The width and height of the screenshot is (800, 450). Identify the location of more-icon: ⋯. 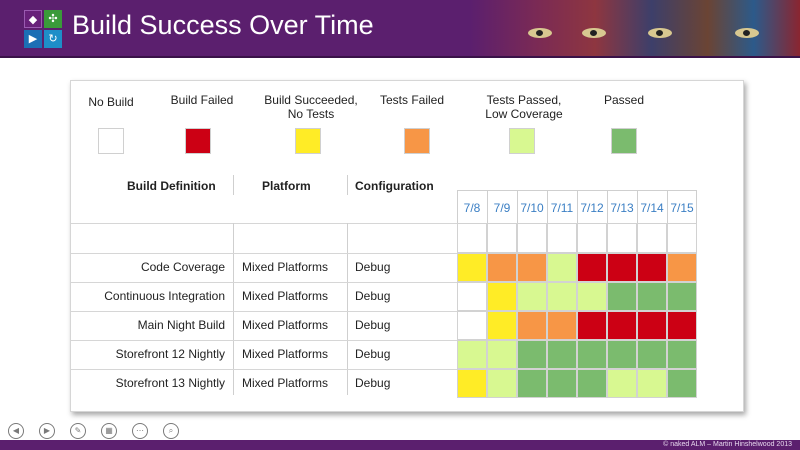
(140, 431).